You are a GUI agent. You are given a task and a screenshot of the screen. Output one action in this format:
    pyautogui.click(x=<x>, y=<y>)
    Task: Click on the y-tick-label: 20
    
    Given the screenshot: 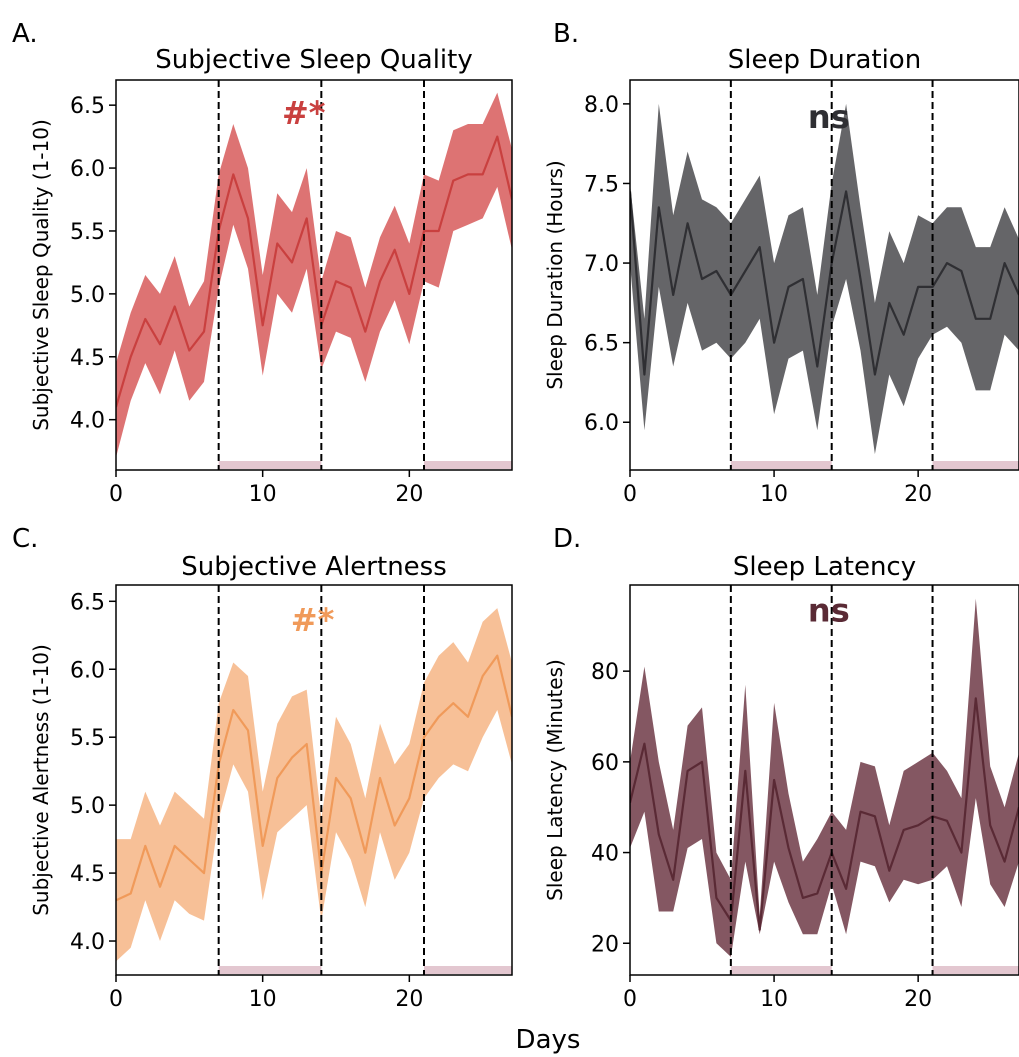 What is the action you would take?
    pyautogui.click(x=605, y=944)
    